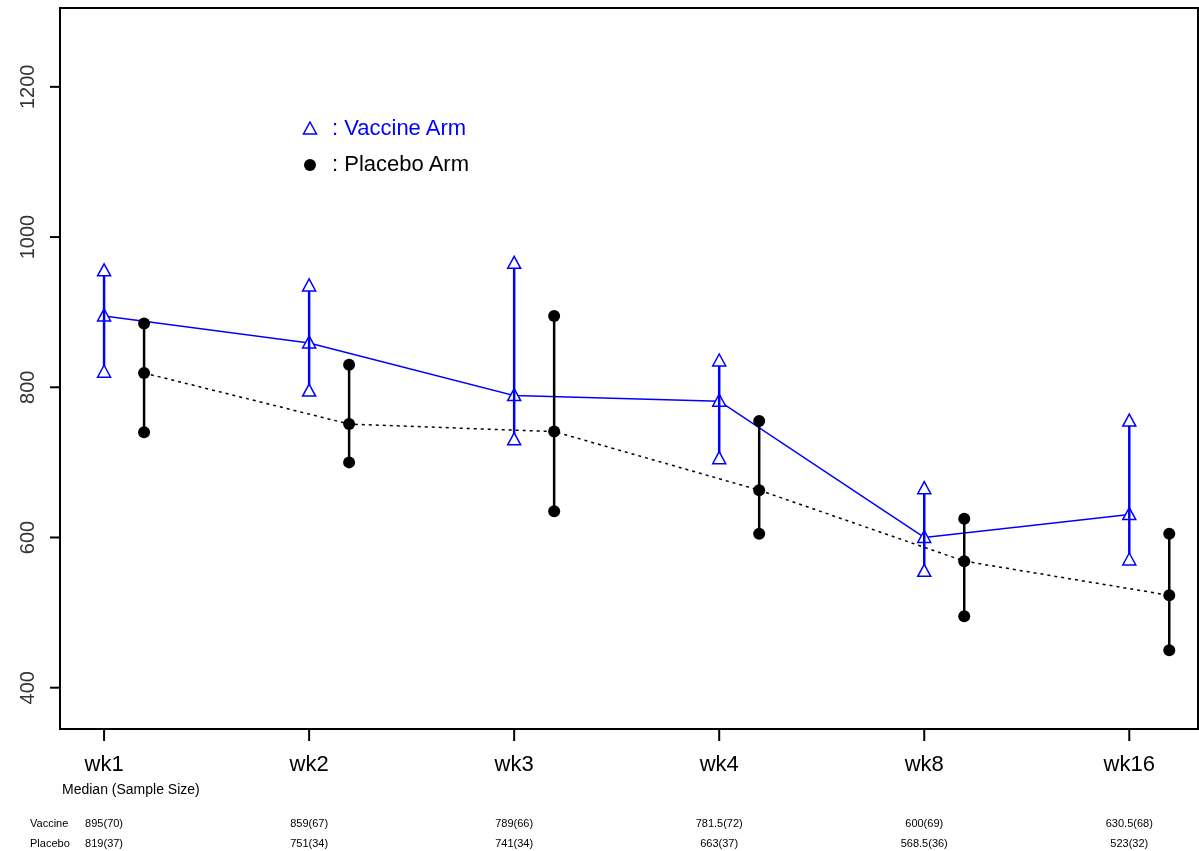  What do you see at coordinates (719, 823) in the screenshot?
I see `data-label: 781.5(72)` at bounding box center [719, 823].